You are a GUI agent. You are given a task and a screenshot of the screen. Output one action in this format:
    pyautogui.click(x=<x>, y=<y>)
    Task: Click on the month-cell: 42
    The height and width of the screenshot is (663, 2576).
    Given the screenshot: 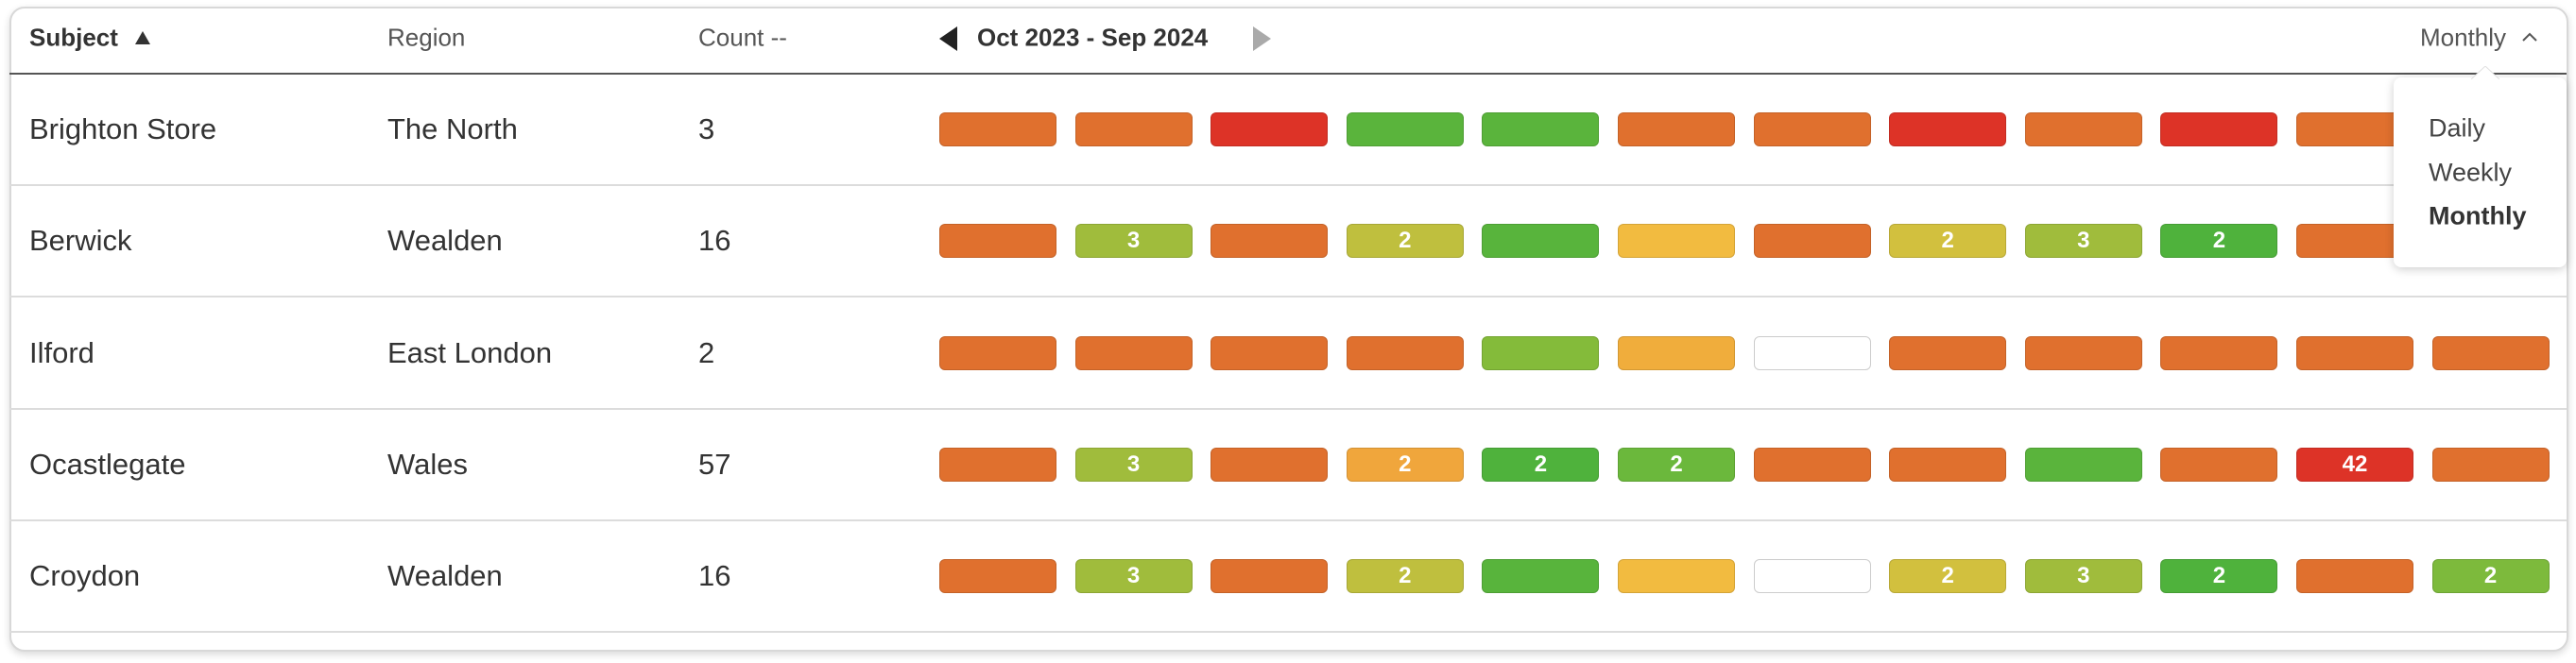 What is the action you would take?
    pyautogui.click(x=2354, y=464)
    